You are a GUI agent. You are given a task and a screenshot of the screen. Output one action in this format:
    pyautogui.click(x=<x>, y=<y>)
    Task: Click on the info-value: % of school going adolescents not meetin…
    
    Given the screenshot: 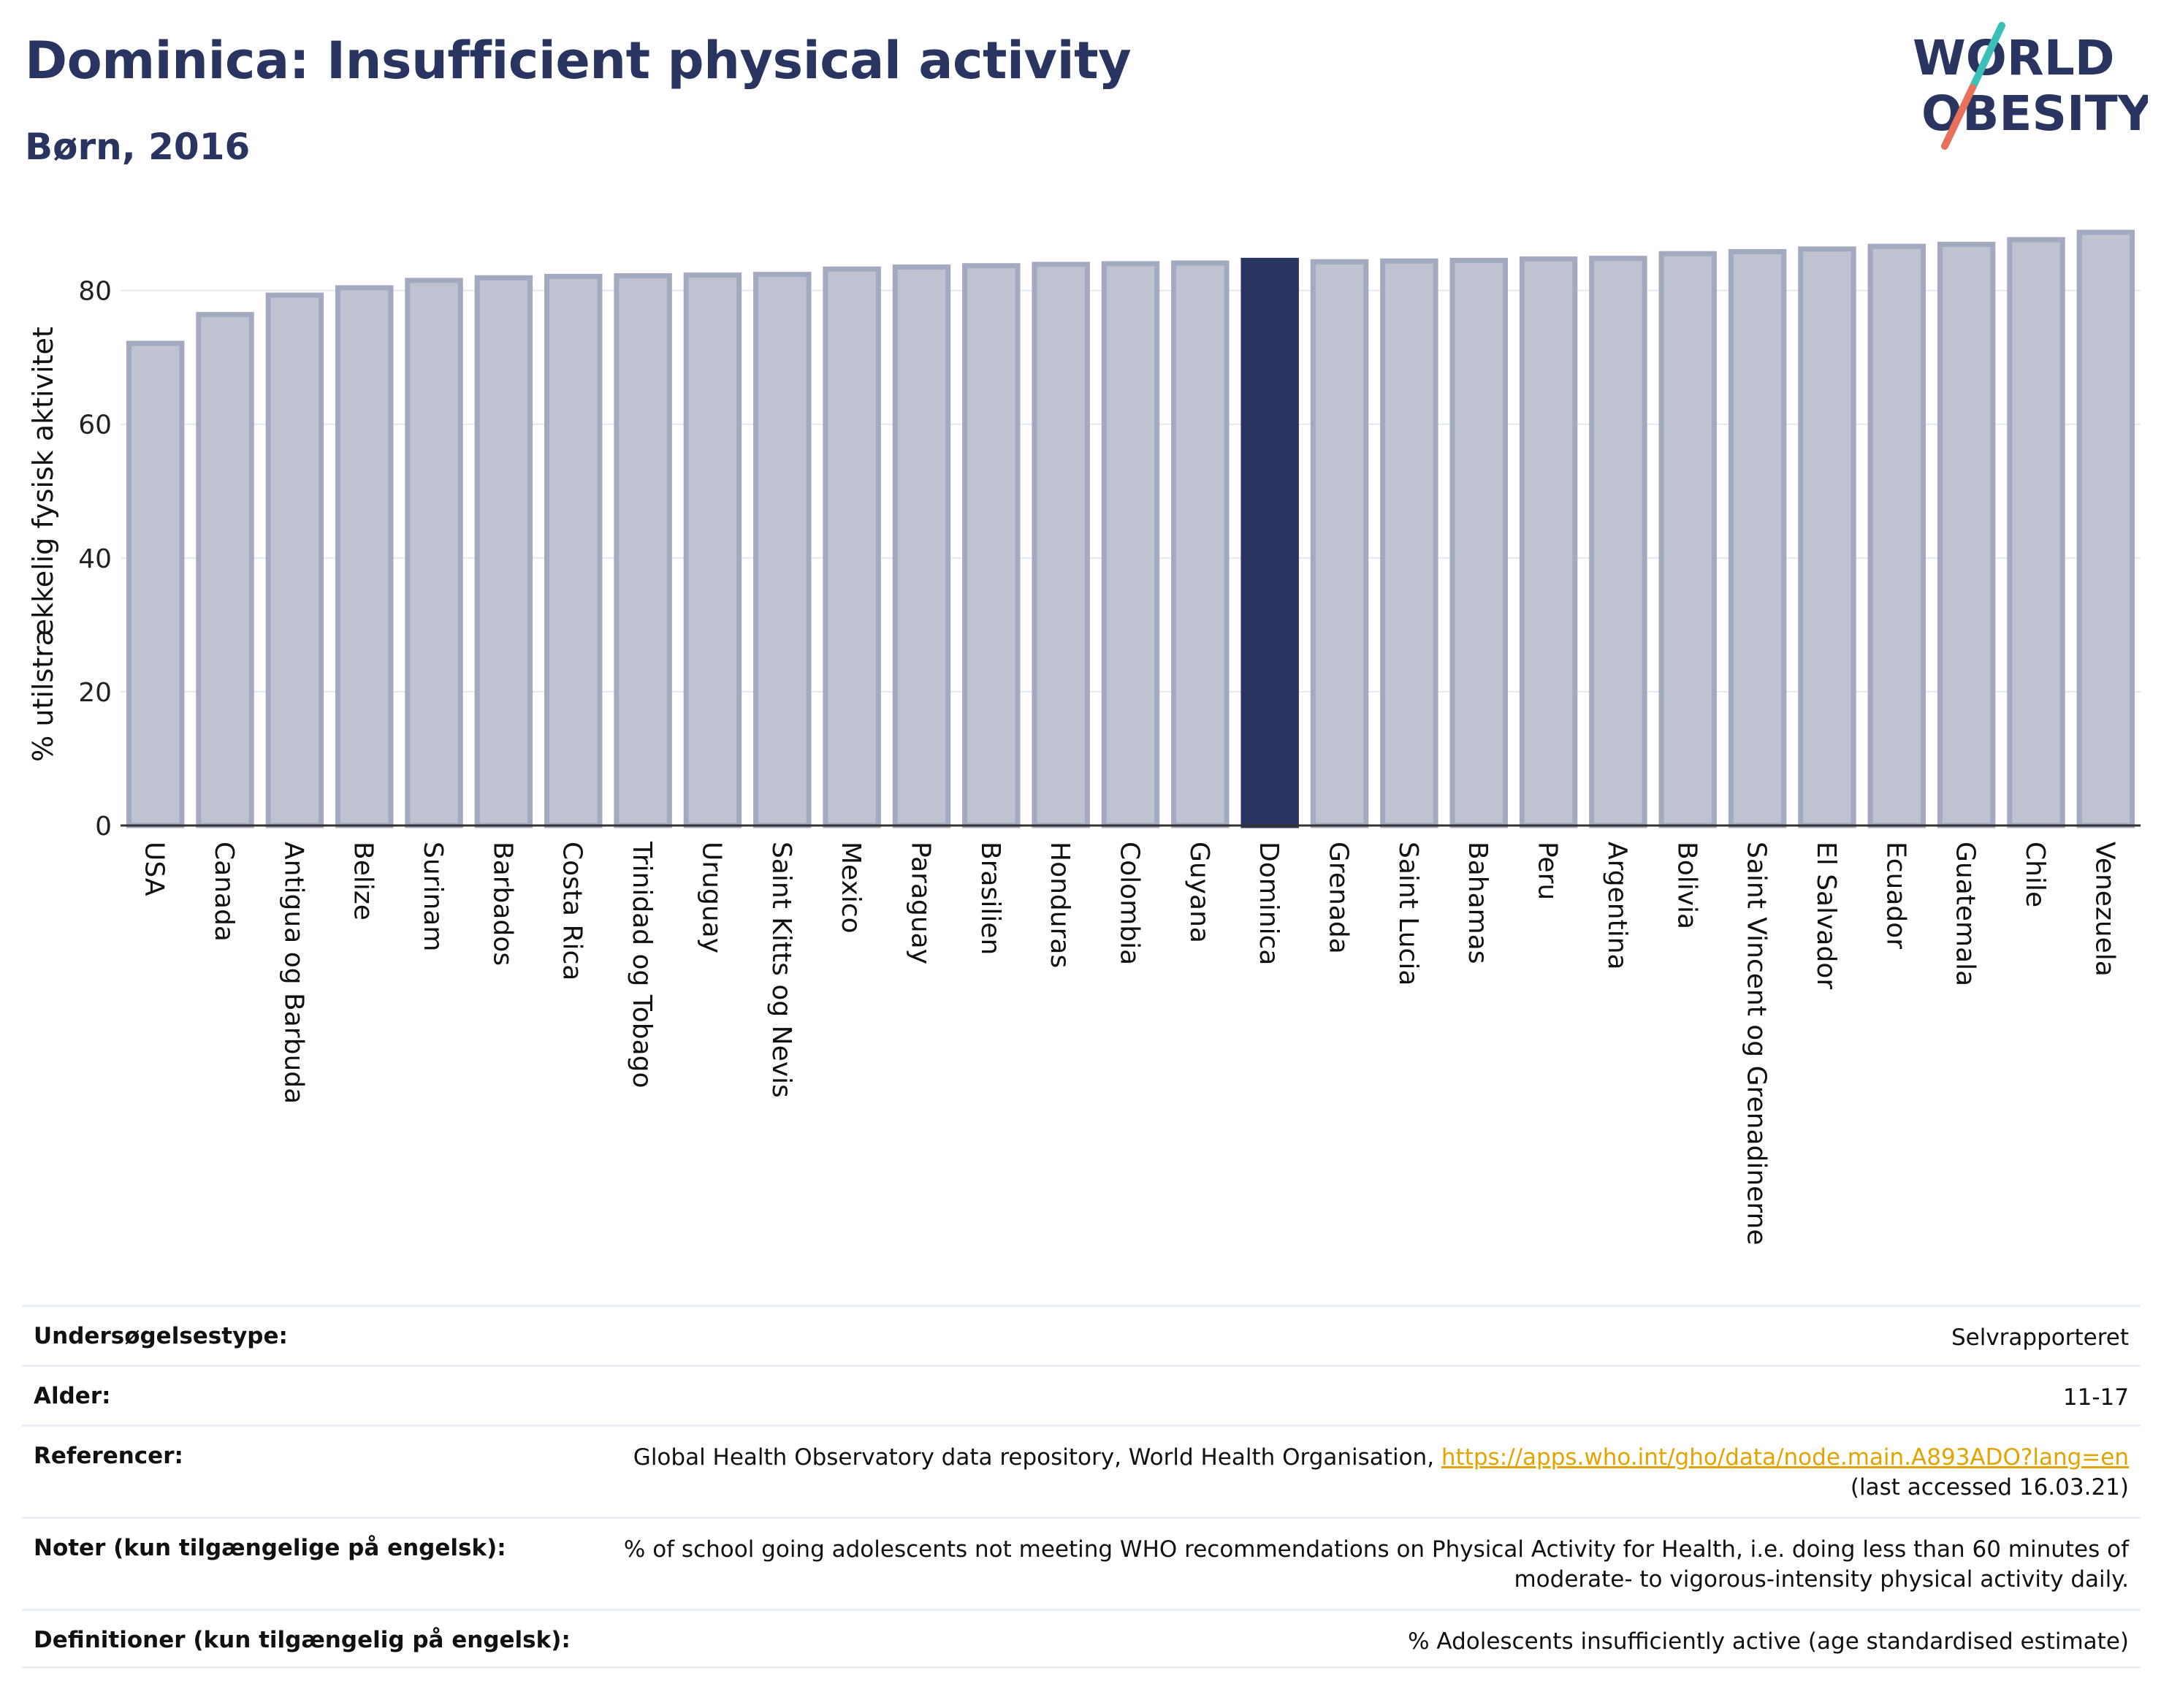 What is the action you would take?
    pyautogui.click(x=1376, y=1565)
    